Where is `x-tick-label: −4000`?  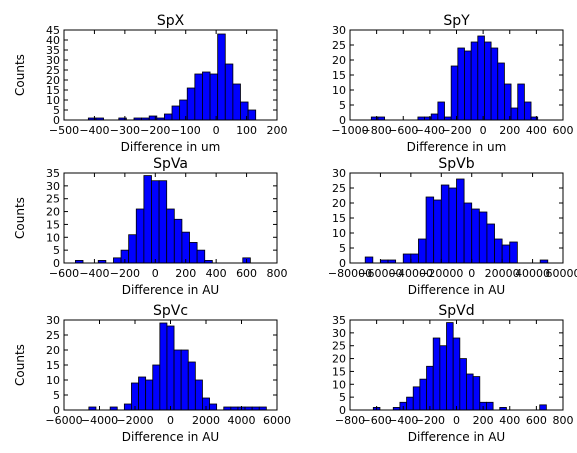
x-tick-label: −4000 is located at coordinates (99, 420).